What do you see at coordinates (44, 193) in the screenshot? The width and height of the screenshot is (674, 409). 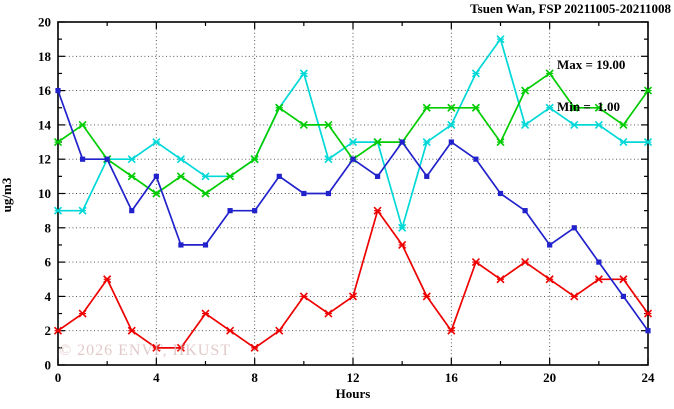 I see `y-tick-label: 10` at bounding box center [44, 193].